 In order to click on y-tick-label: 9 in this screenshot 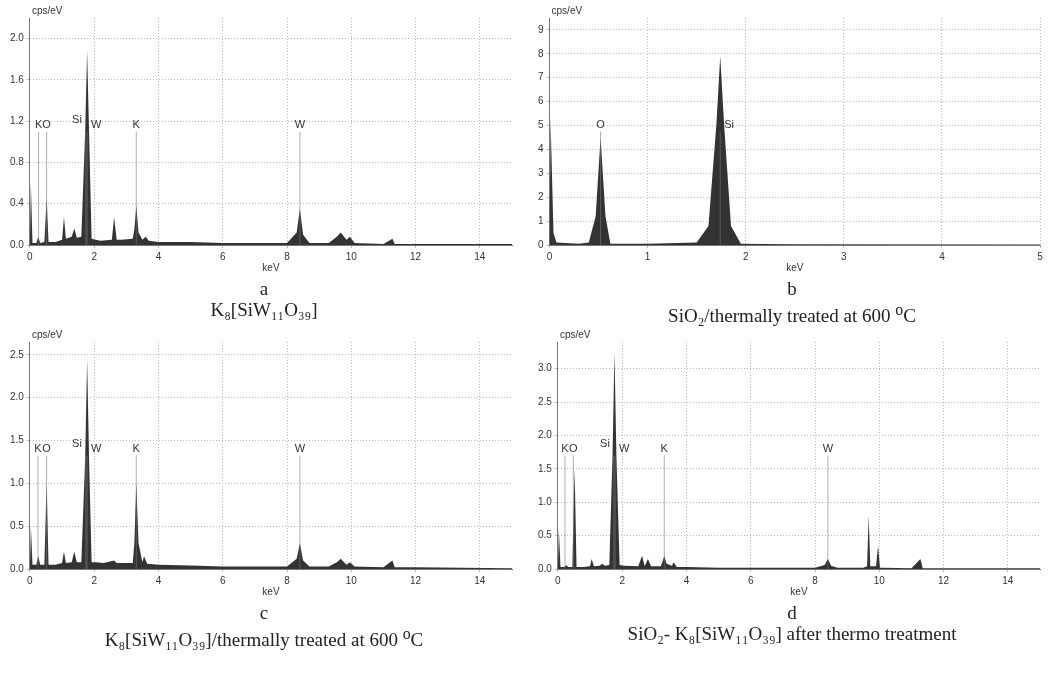, I will do `click(540, 29)`.